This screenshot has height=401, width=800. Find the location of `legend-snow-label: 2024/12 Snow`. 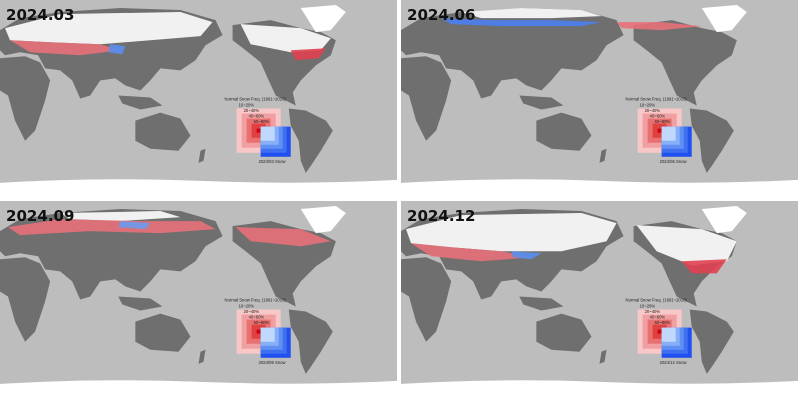

legend-snow-label: 2024/12 Snow is located at coordinates (674, 362).